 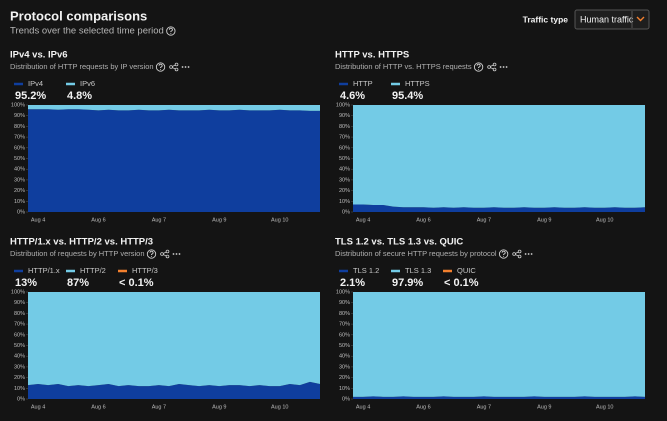 I want to click on y-tick-label: 0%, so click(x=21, y=212).